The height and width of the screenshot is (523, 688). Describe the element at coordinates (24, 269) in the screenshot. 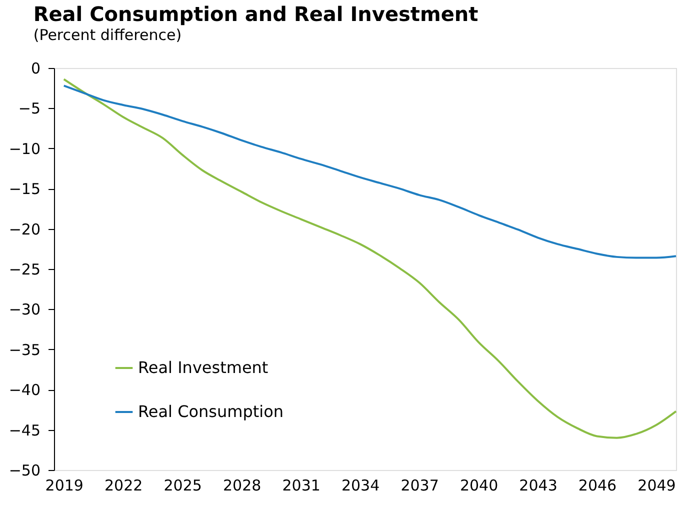

I see `y-tick-label: −25` at that location.